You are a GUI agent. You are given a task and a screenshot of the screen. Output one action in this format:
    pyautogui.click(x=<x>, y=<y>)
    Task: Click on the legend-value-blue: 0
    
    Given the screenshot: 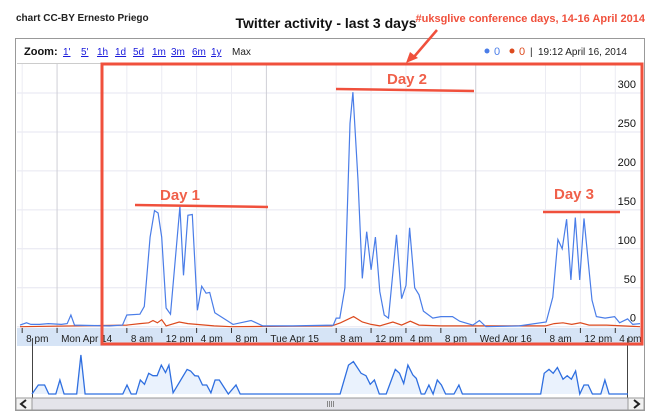 What is the action you would take?
    pyautogui.click(x=497, y=52)
    